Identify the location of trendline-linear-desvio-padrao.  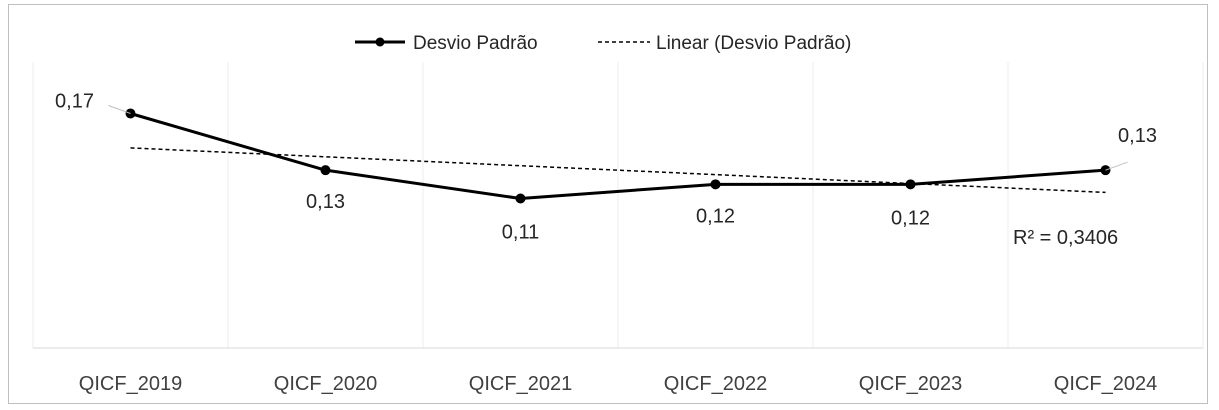
(618, 170).